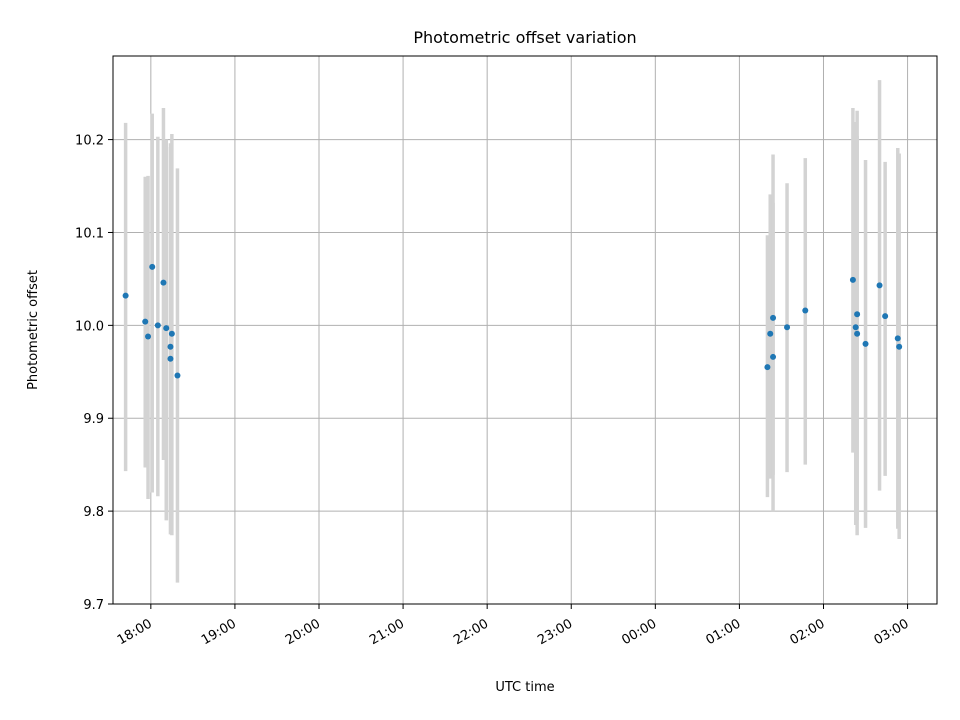  I want to click on x-tick-label: 00:00, so click(639, 632).